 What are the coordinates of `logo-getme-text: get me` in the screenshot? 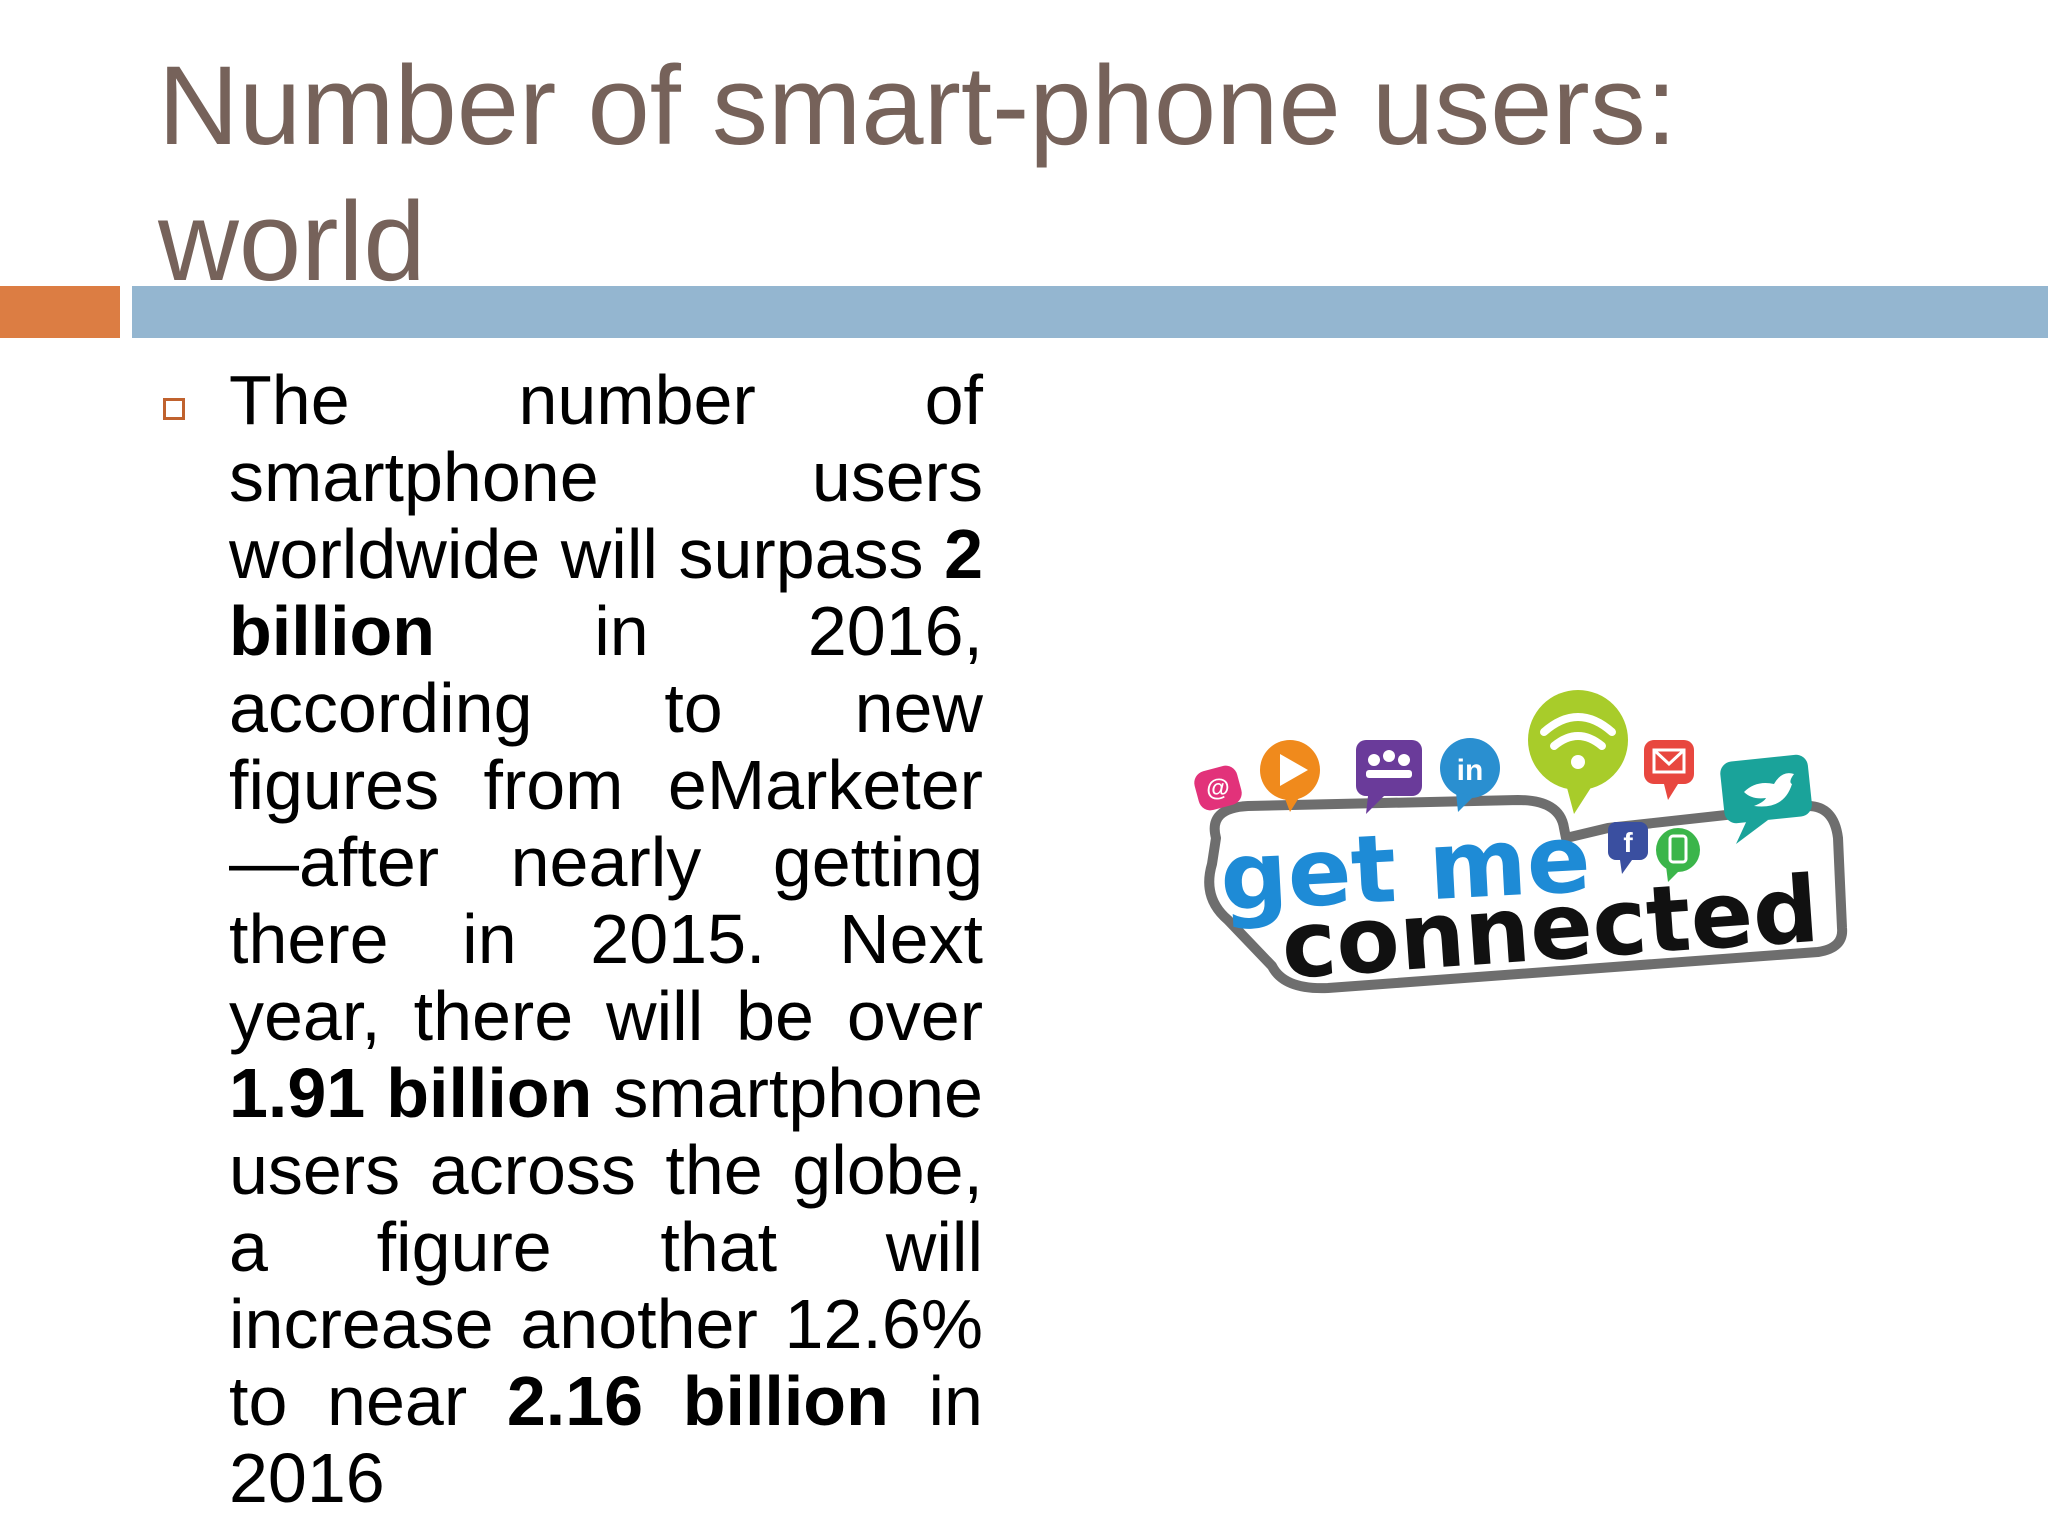 It's located at (1405, 869).